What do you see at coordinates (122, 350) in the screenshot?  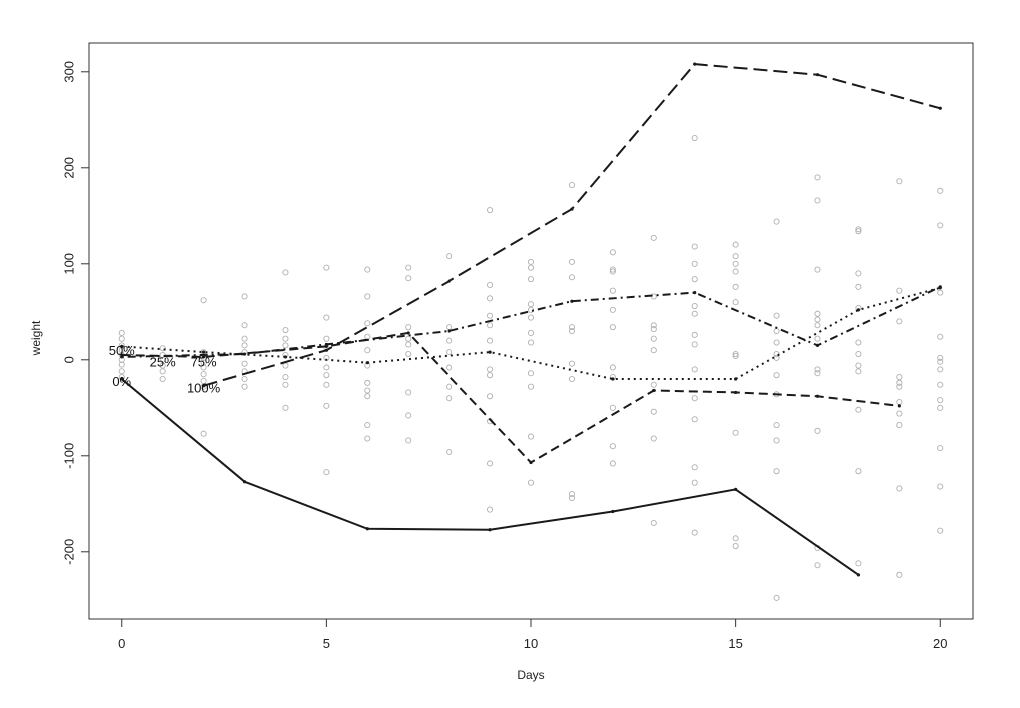 I see `series-label: 50%` at bounding box center [122, 350].